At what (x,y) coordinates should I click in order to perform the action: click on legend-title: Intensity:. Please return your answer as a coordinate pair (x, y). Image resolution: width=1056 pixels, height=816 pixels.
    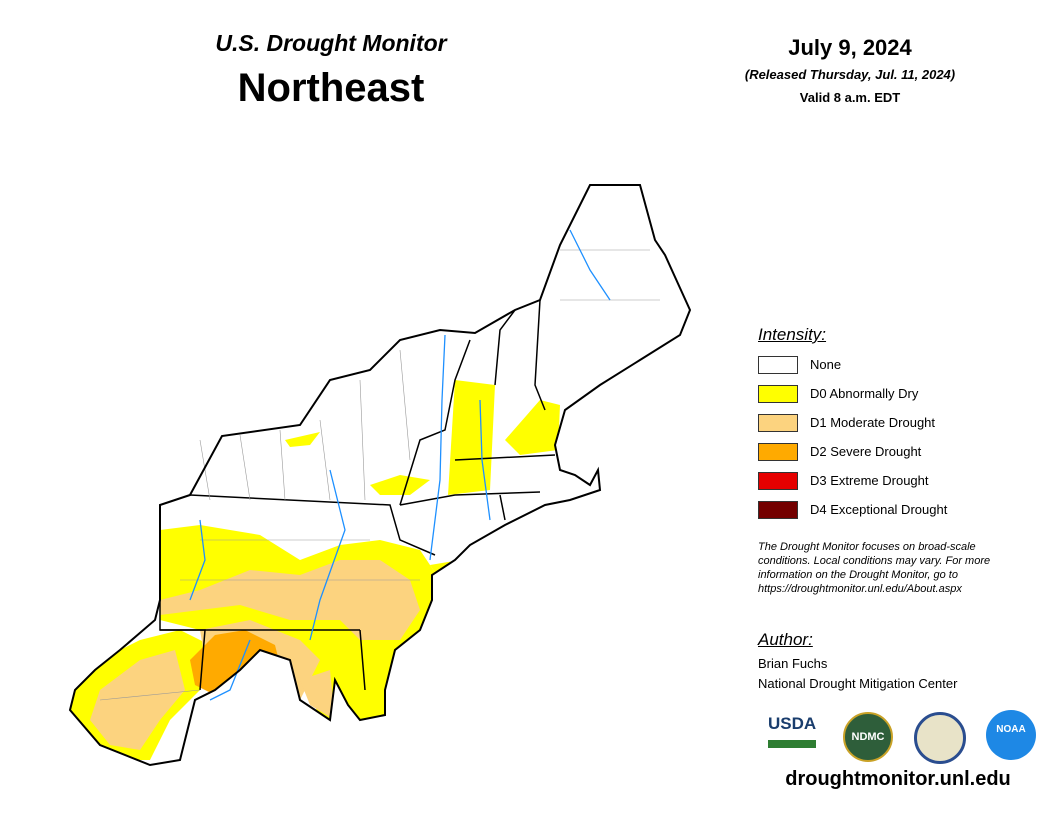
    Looking at the image, I should click on (792, 334).